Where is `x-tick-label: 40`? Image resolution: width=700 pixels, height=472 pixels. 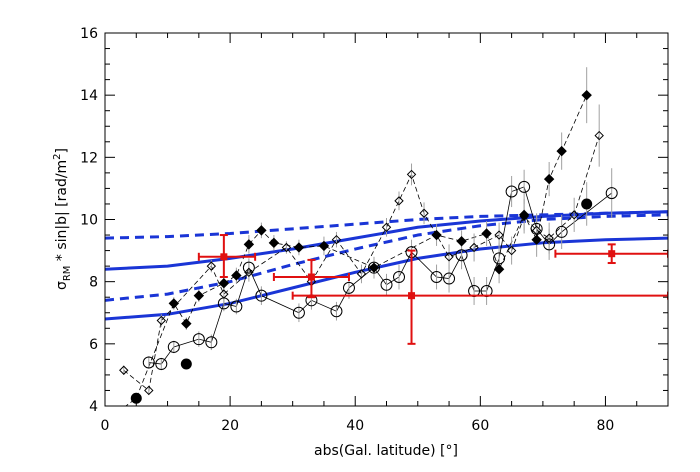 x-tick-label: 40 is located at coordinates (355, 426).